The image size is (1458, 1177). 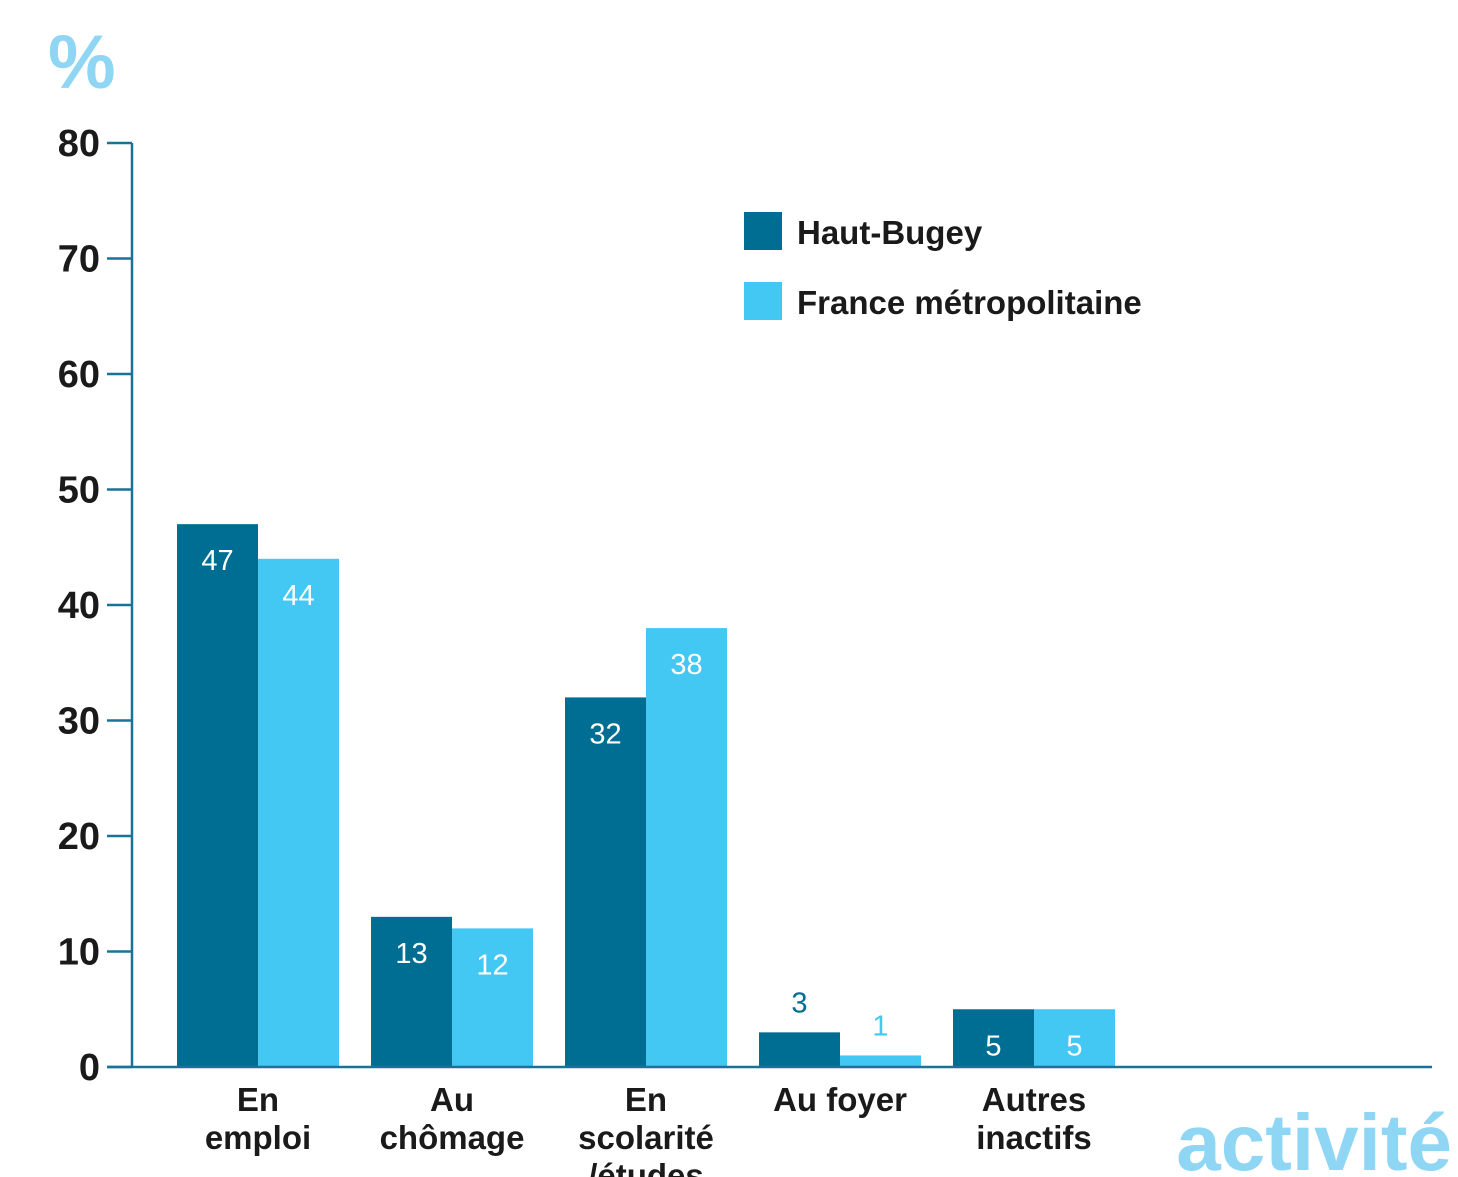 I want to click on legend-label: Haut-Bugey, so click(x=890, y=232).